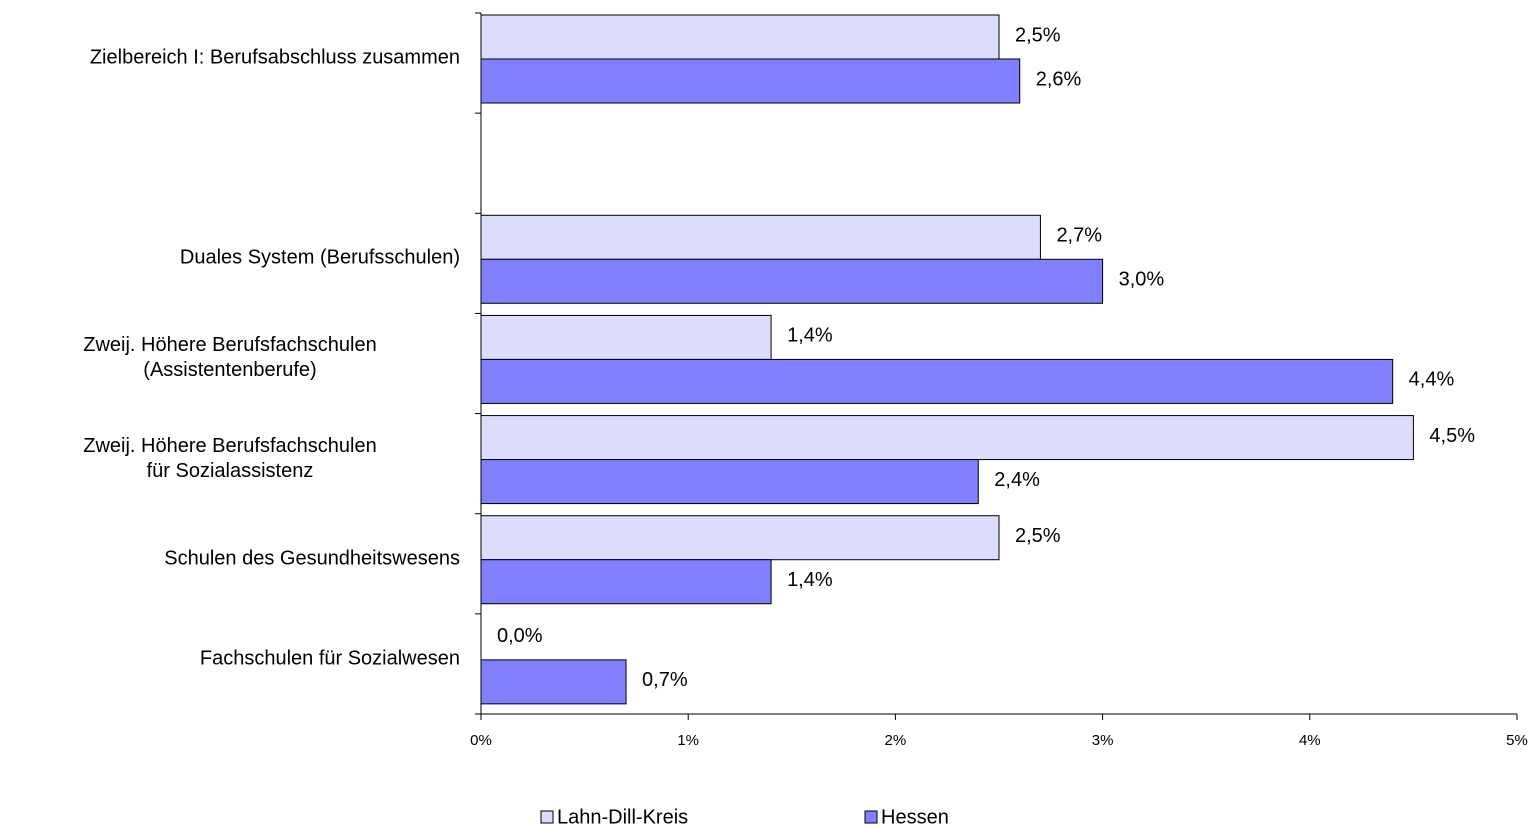  Describe the element at coordinates (1310, 740) in the screenshot. I see `x-tick-label: 4%` at that location.